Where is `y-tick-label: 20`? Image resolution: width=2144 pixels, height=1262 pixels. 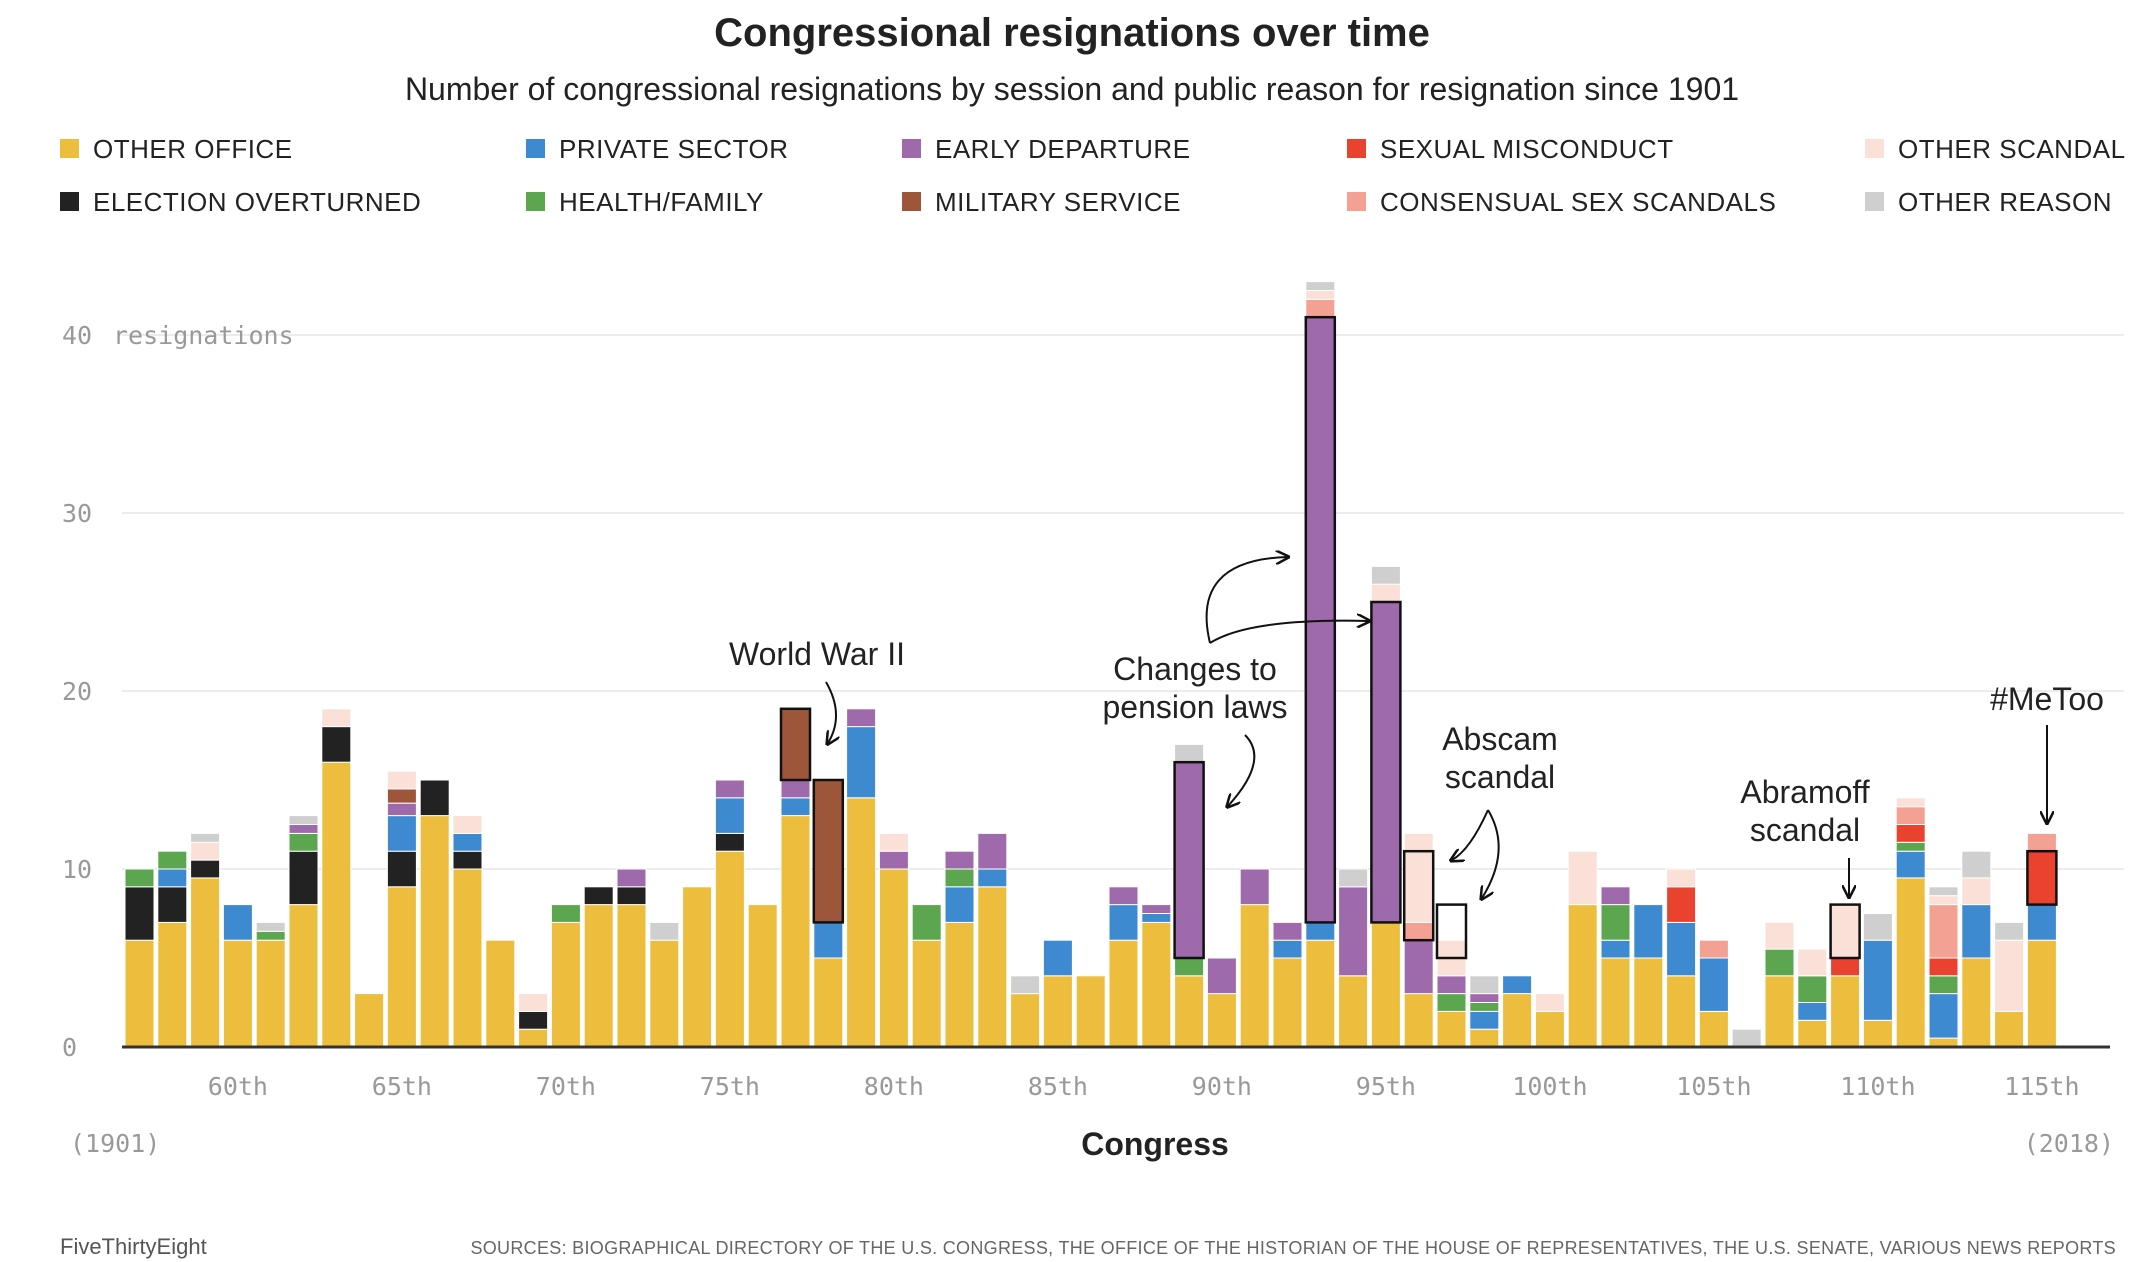 y-tick-label: 20 is located at coordinates (77, 691).